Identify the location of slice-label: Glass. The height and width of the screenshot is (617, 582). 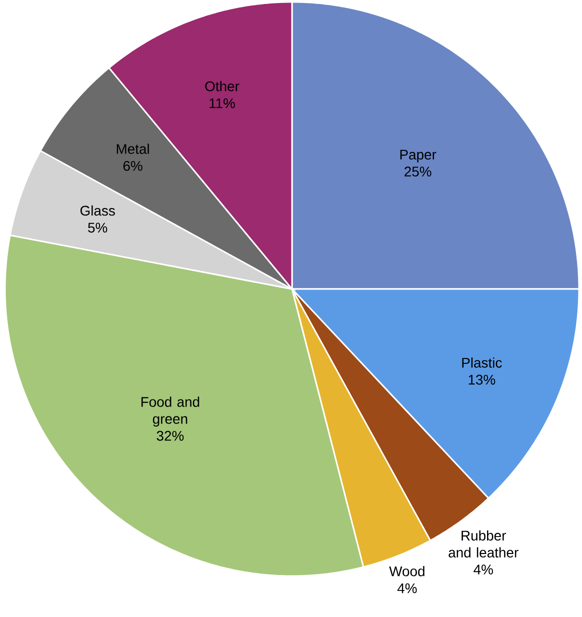
(97, 210).